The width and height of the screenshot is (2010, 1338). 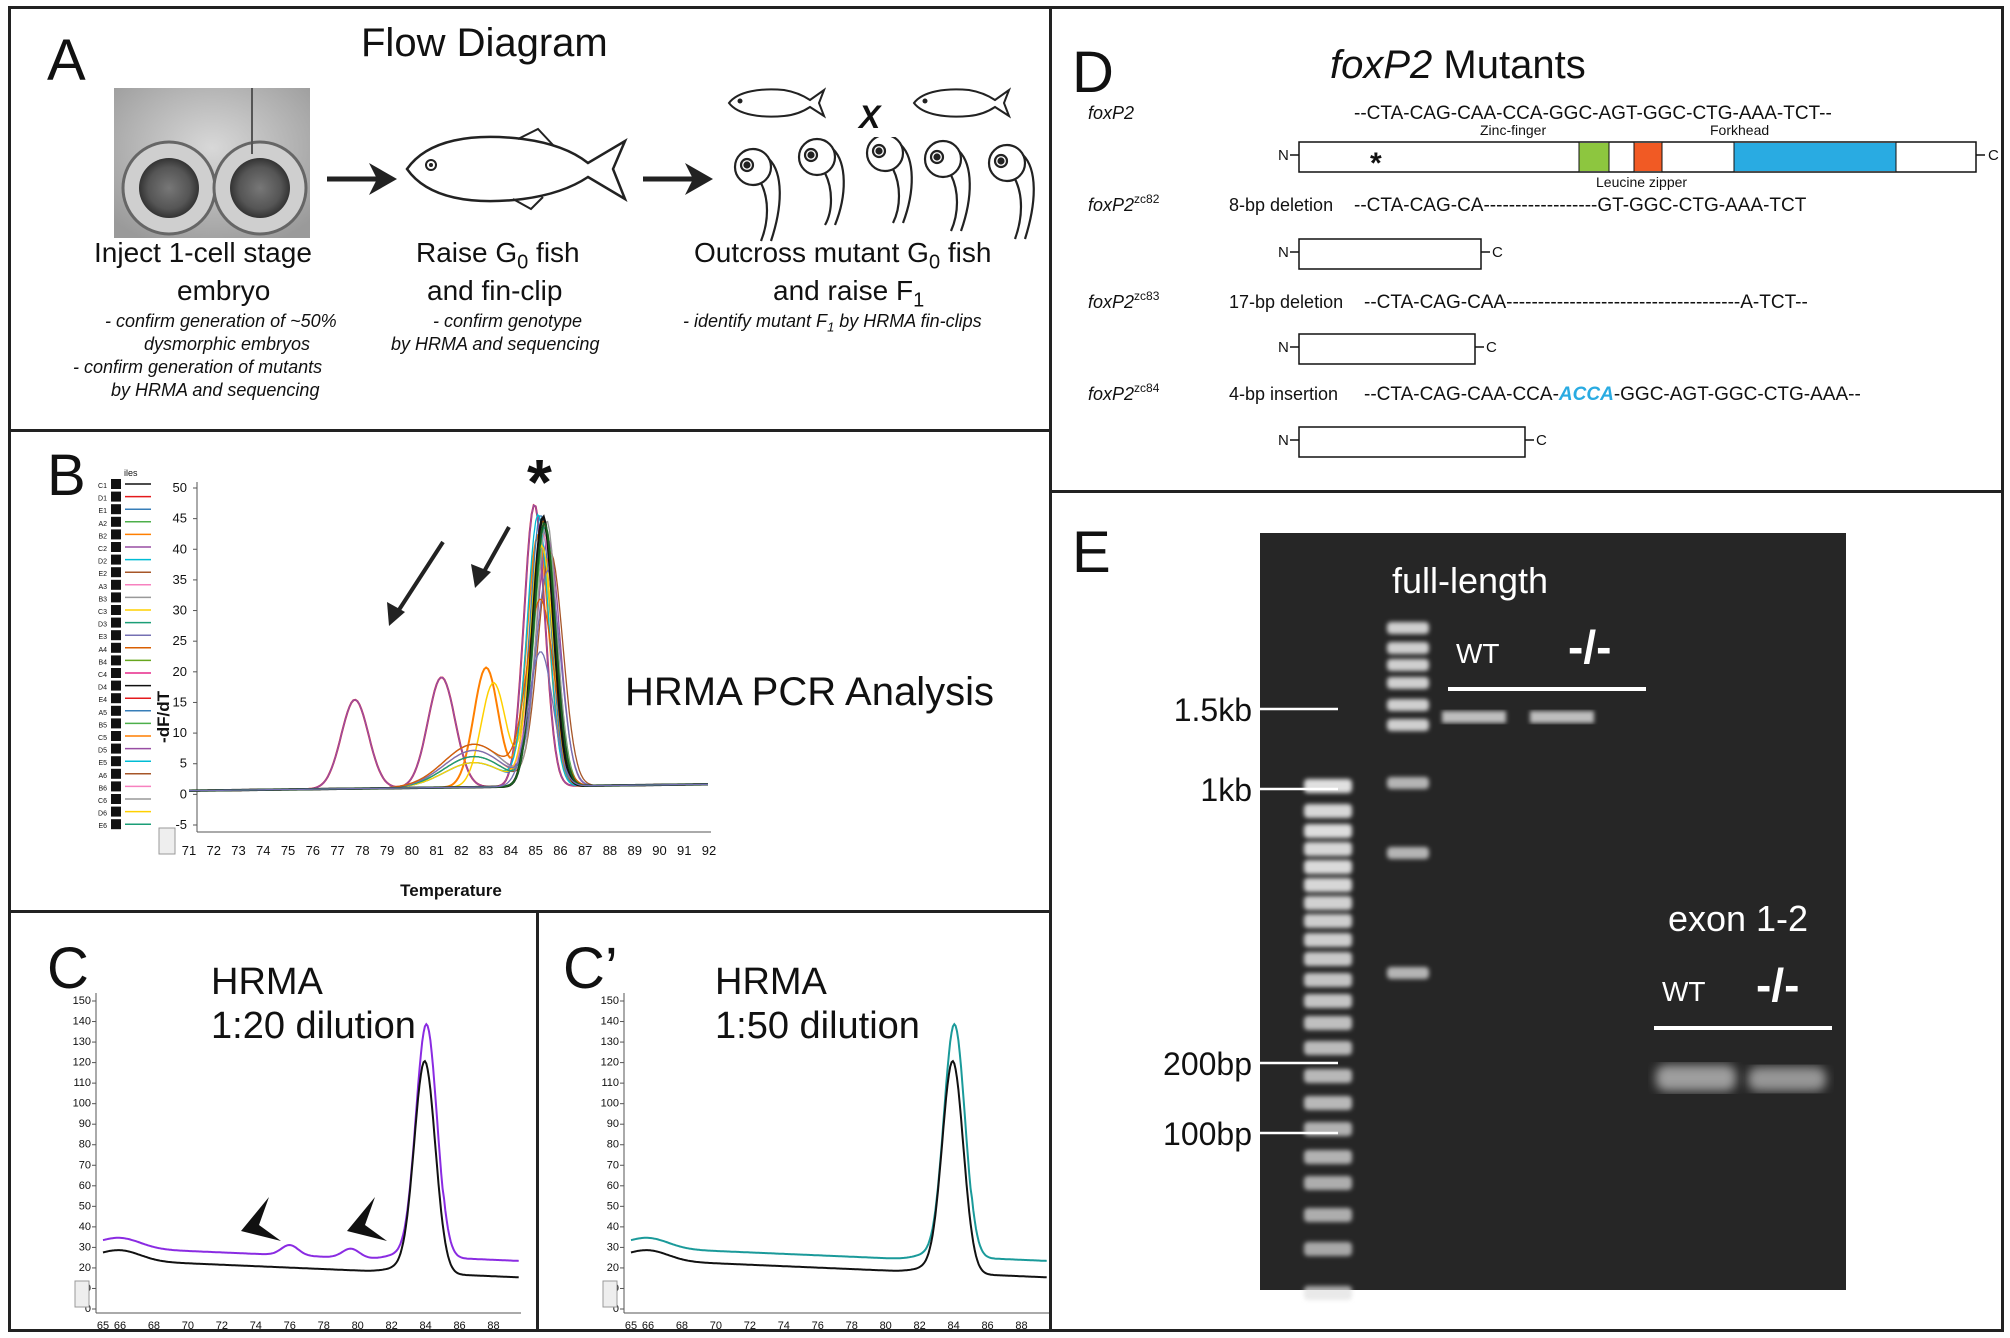 I want to click on legend-well-label: E1, so click(x=102, y=511).